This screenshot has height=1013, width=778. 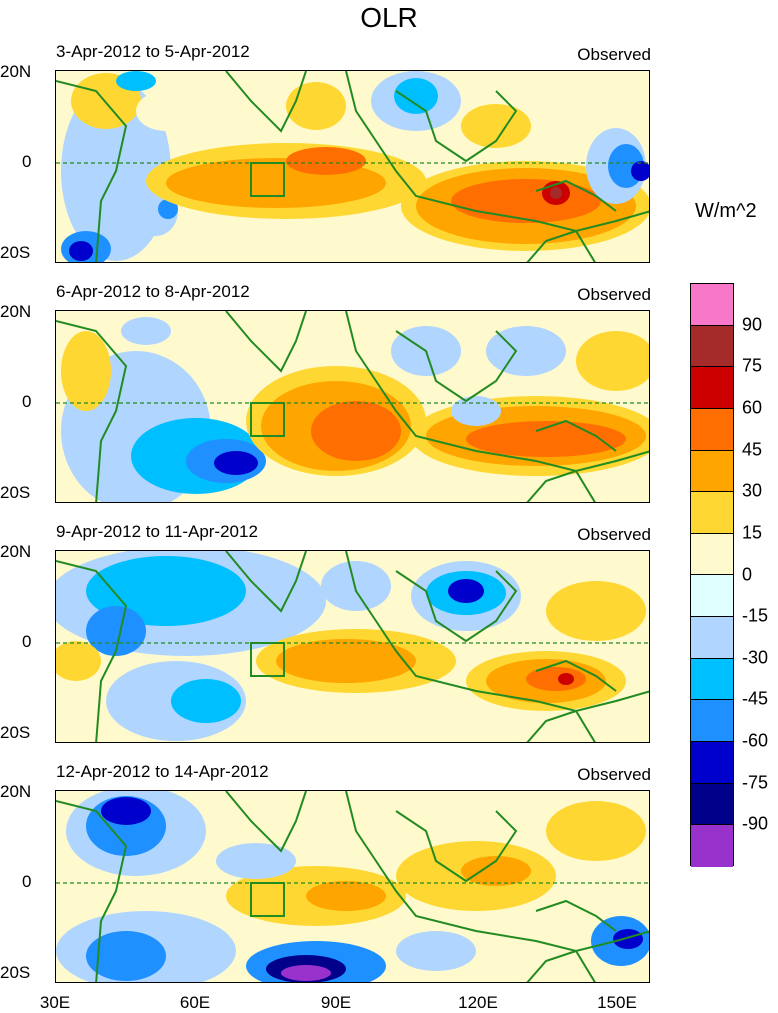 I want to click on lon-label-120e: 120E, so click(x=478, y=1002).